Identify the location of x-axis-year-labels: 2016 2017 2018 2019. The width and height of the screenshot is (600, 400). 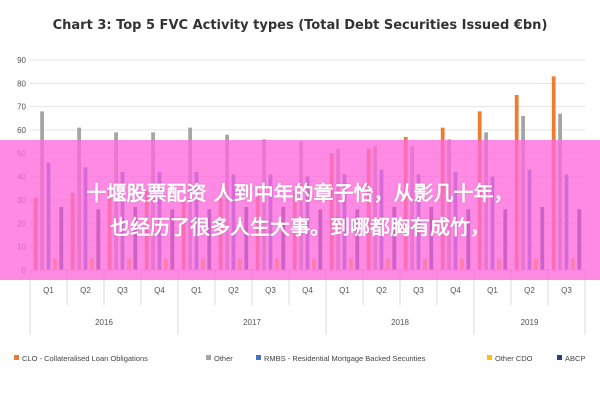
(307, 320).